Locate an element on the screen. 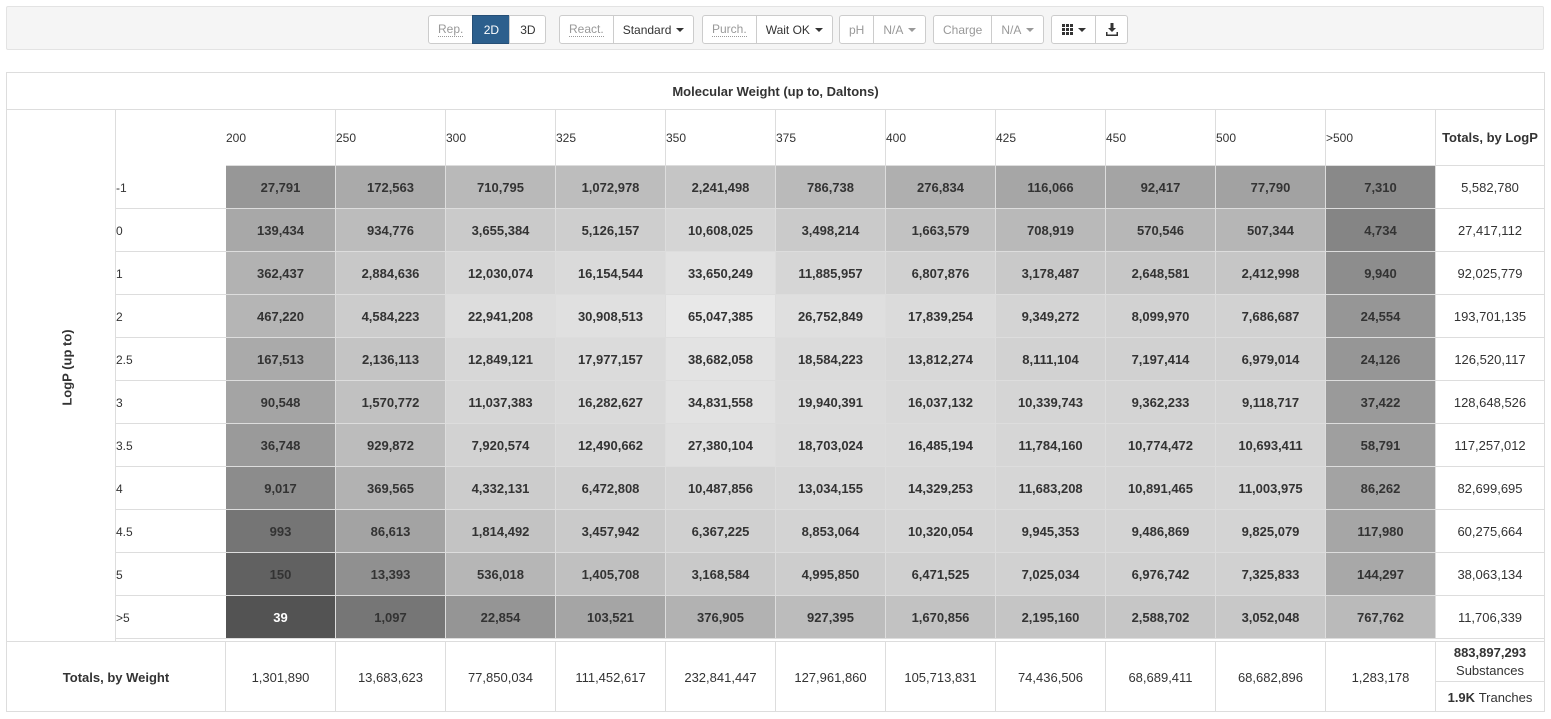  tranche-cell: 10,693,411 is located at coordinates (1271, 445).